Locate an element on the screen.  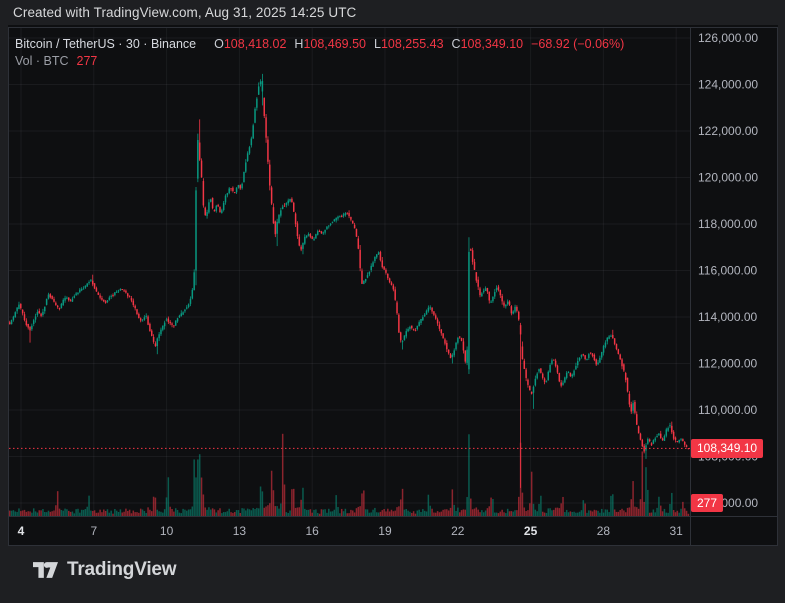
svg-text: 16 is located at coordinates (313, 531).